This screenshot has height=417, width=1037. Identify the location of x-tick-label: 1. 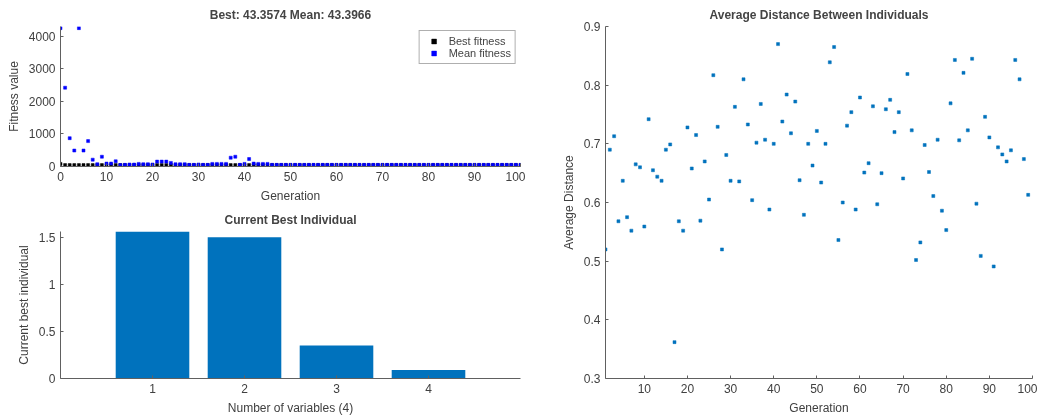
(153, 388).